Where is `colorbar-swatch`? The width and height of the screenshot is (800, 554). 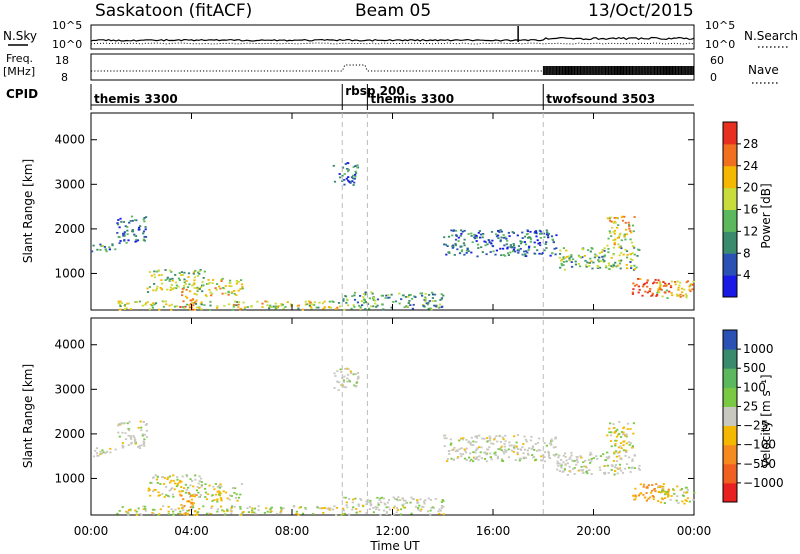
colorbar-swatch is located at coordinates (730, 435).